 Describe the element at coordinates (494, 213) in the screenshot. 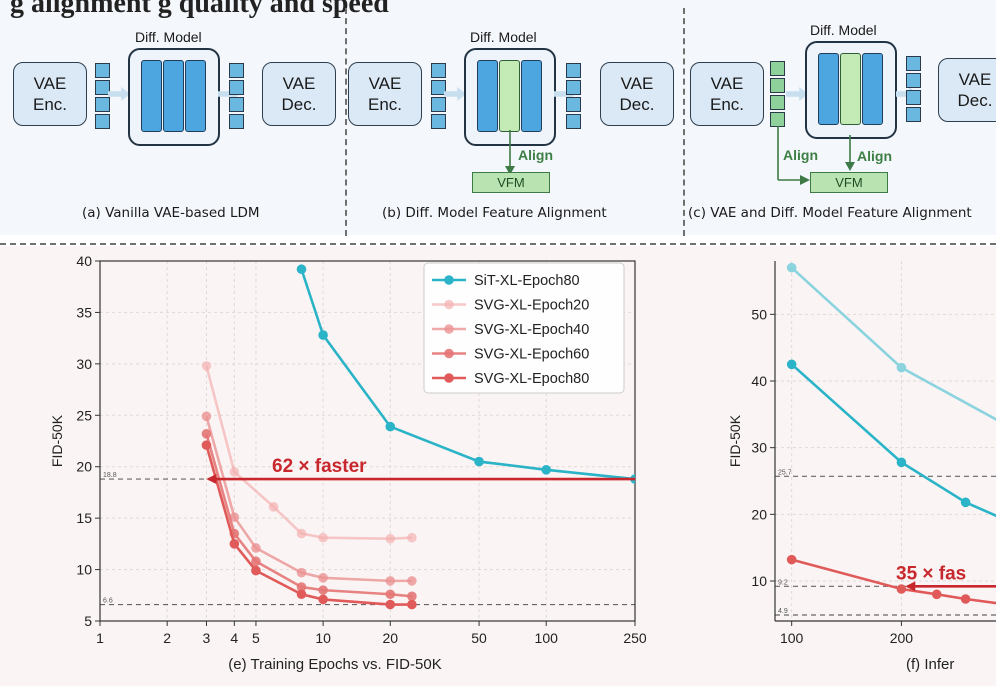

I see `caption-b: (b) Diff. Model Feature Alignment` at that location.